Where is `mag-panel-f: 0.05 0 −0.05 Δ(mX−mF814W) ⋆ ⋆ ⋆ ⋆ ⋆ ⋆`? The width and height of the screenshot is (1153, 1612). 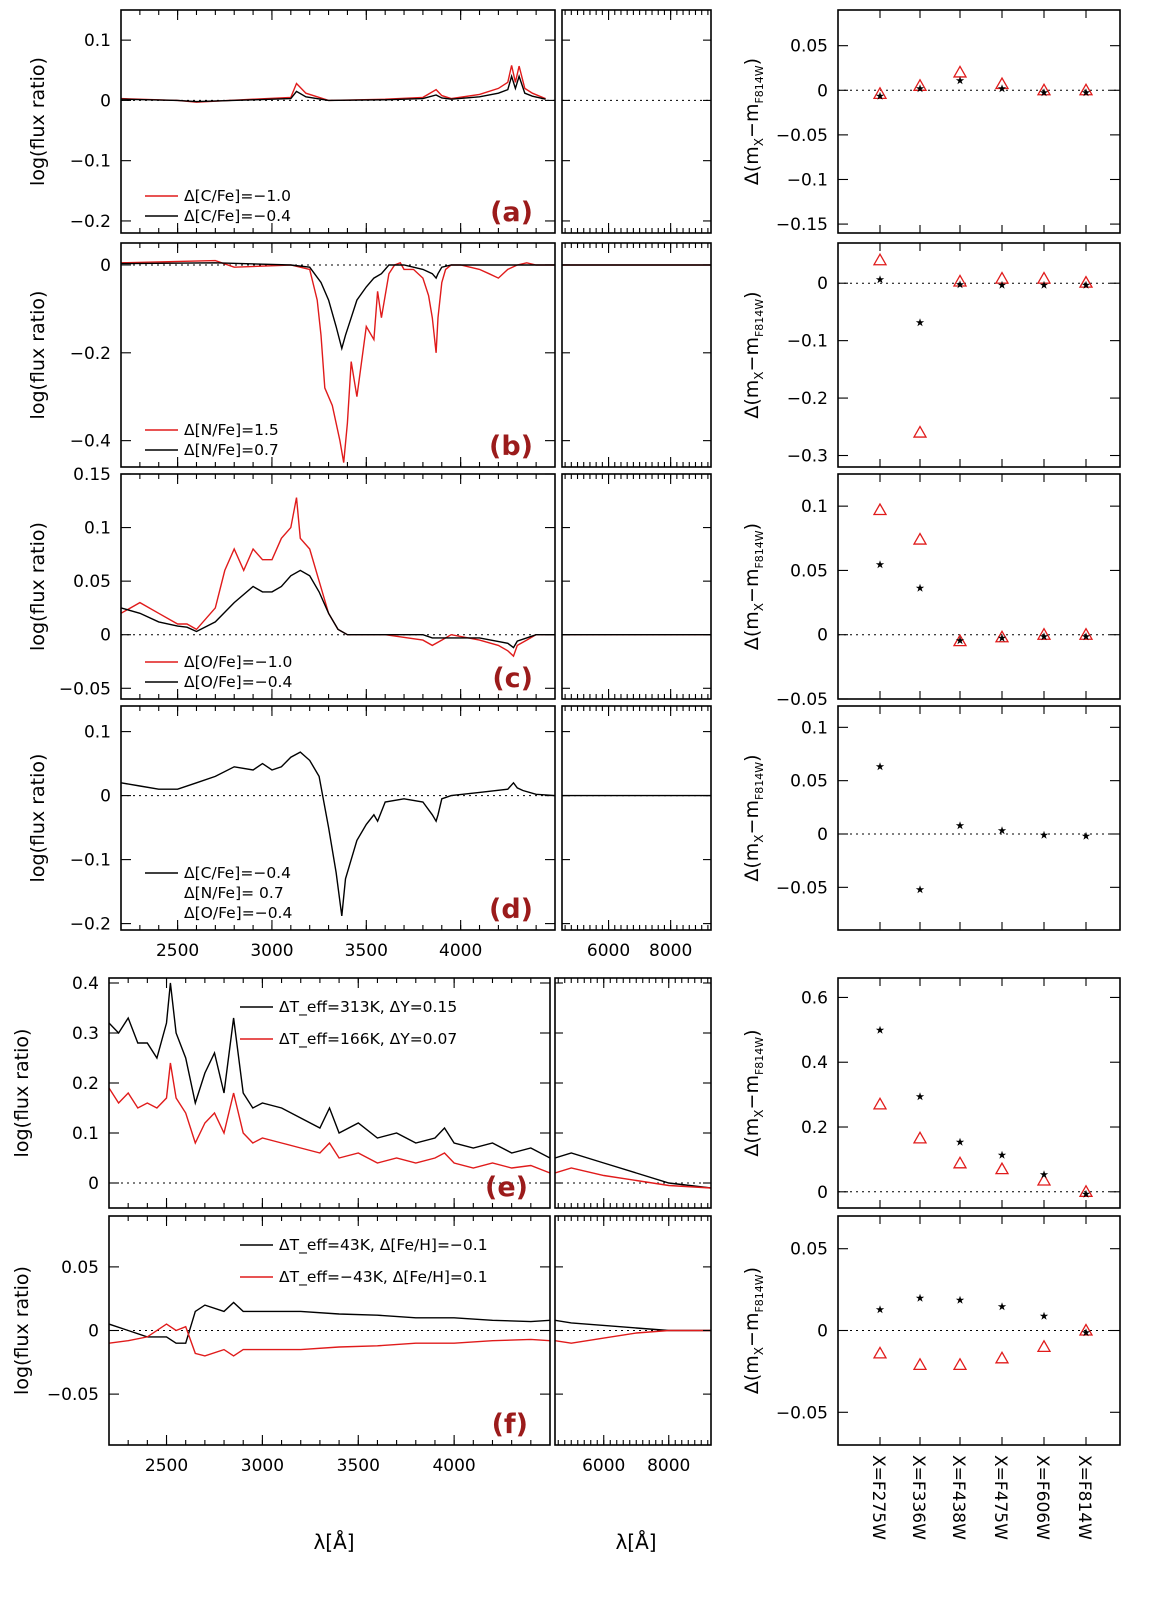
mag-panel-f: 0.05 0 −0.05 Δ(mX−mF814W) ⋆ ⋆ ⋆ ⋆ ⋆ ⋆ is located at coordinates (931, 1330).